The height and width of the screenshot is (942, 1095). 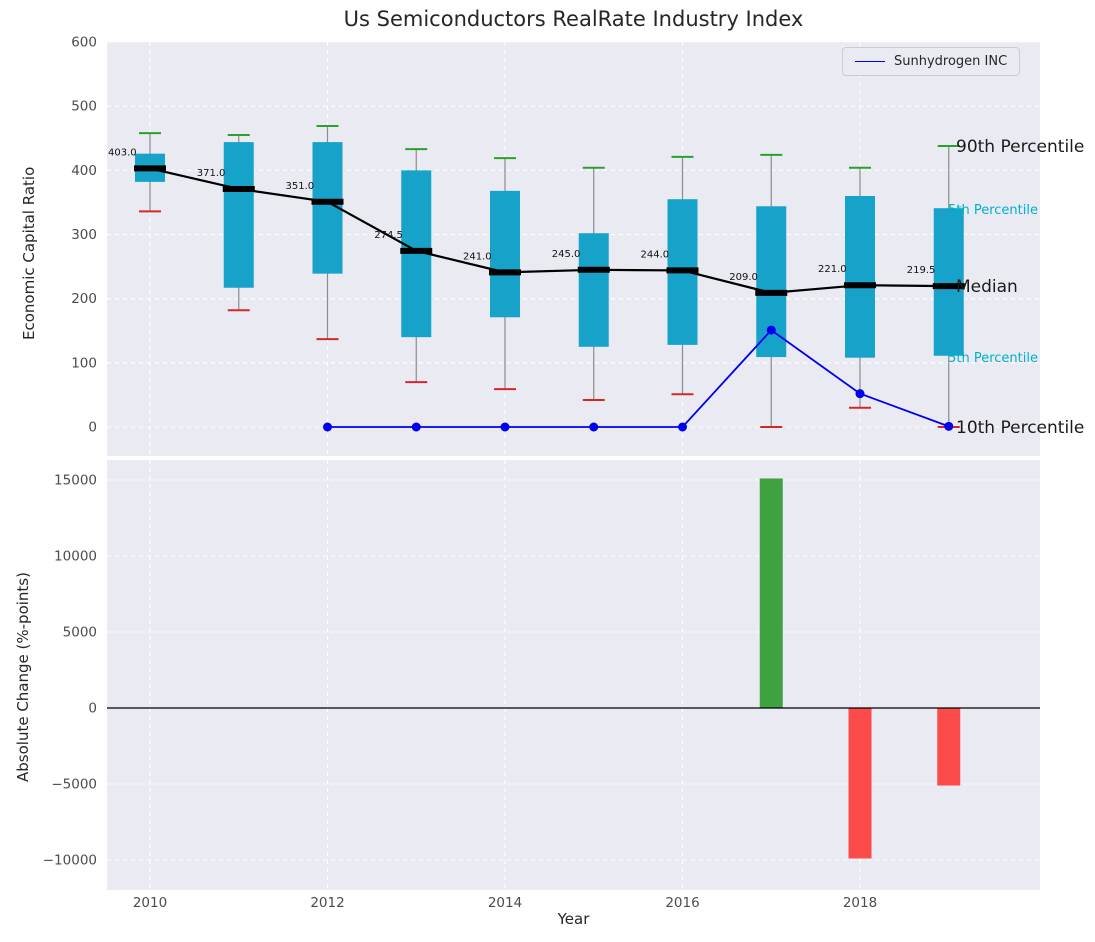 What do you see at coordinates (549, 231) in the screenshot?
I see `median-line` at bounding box center [549, 231].